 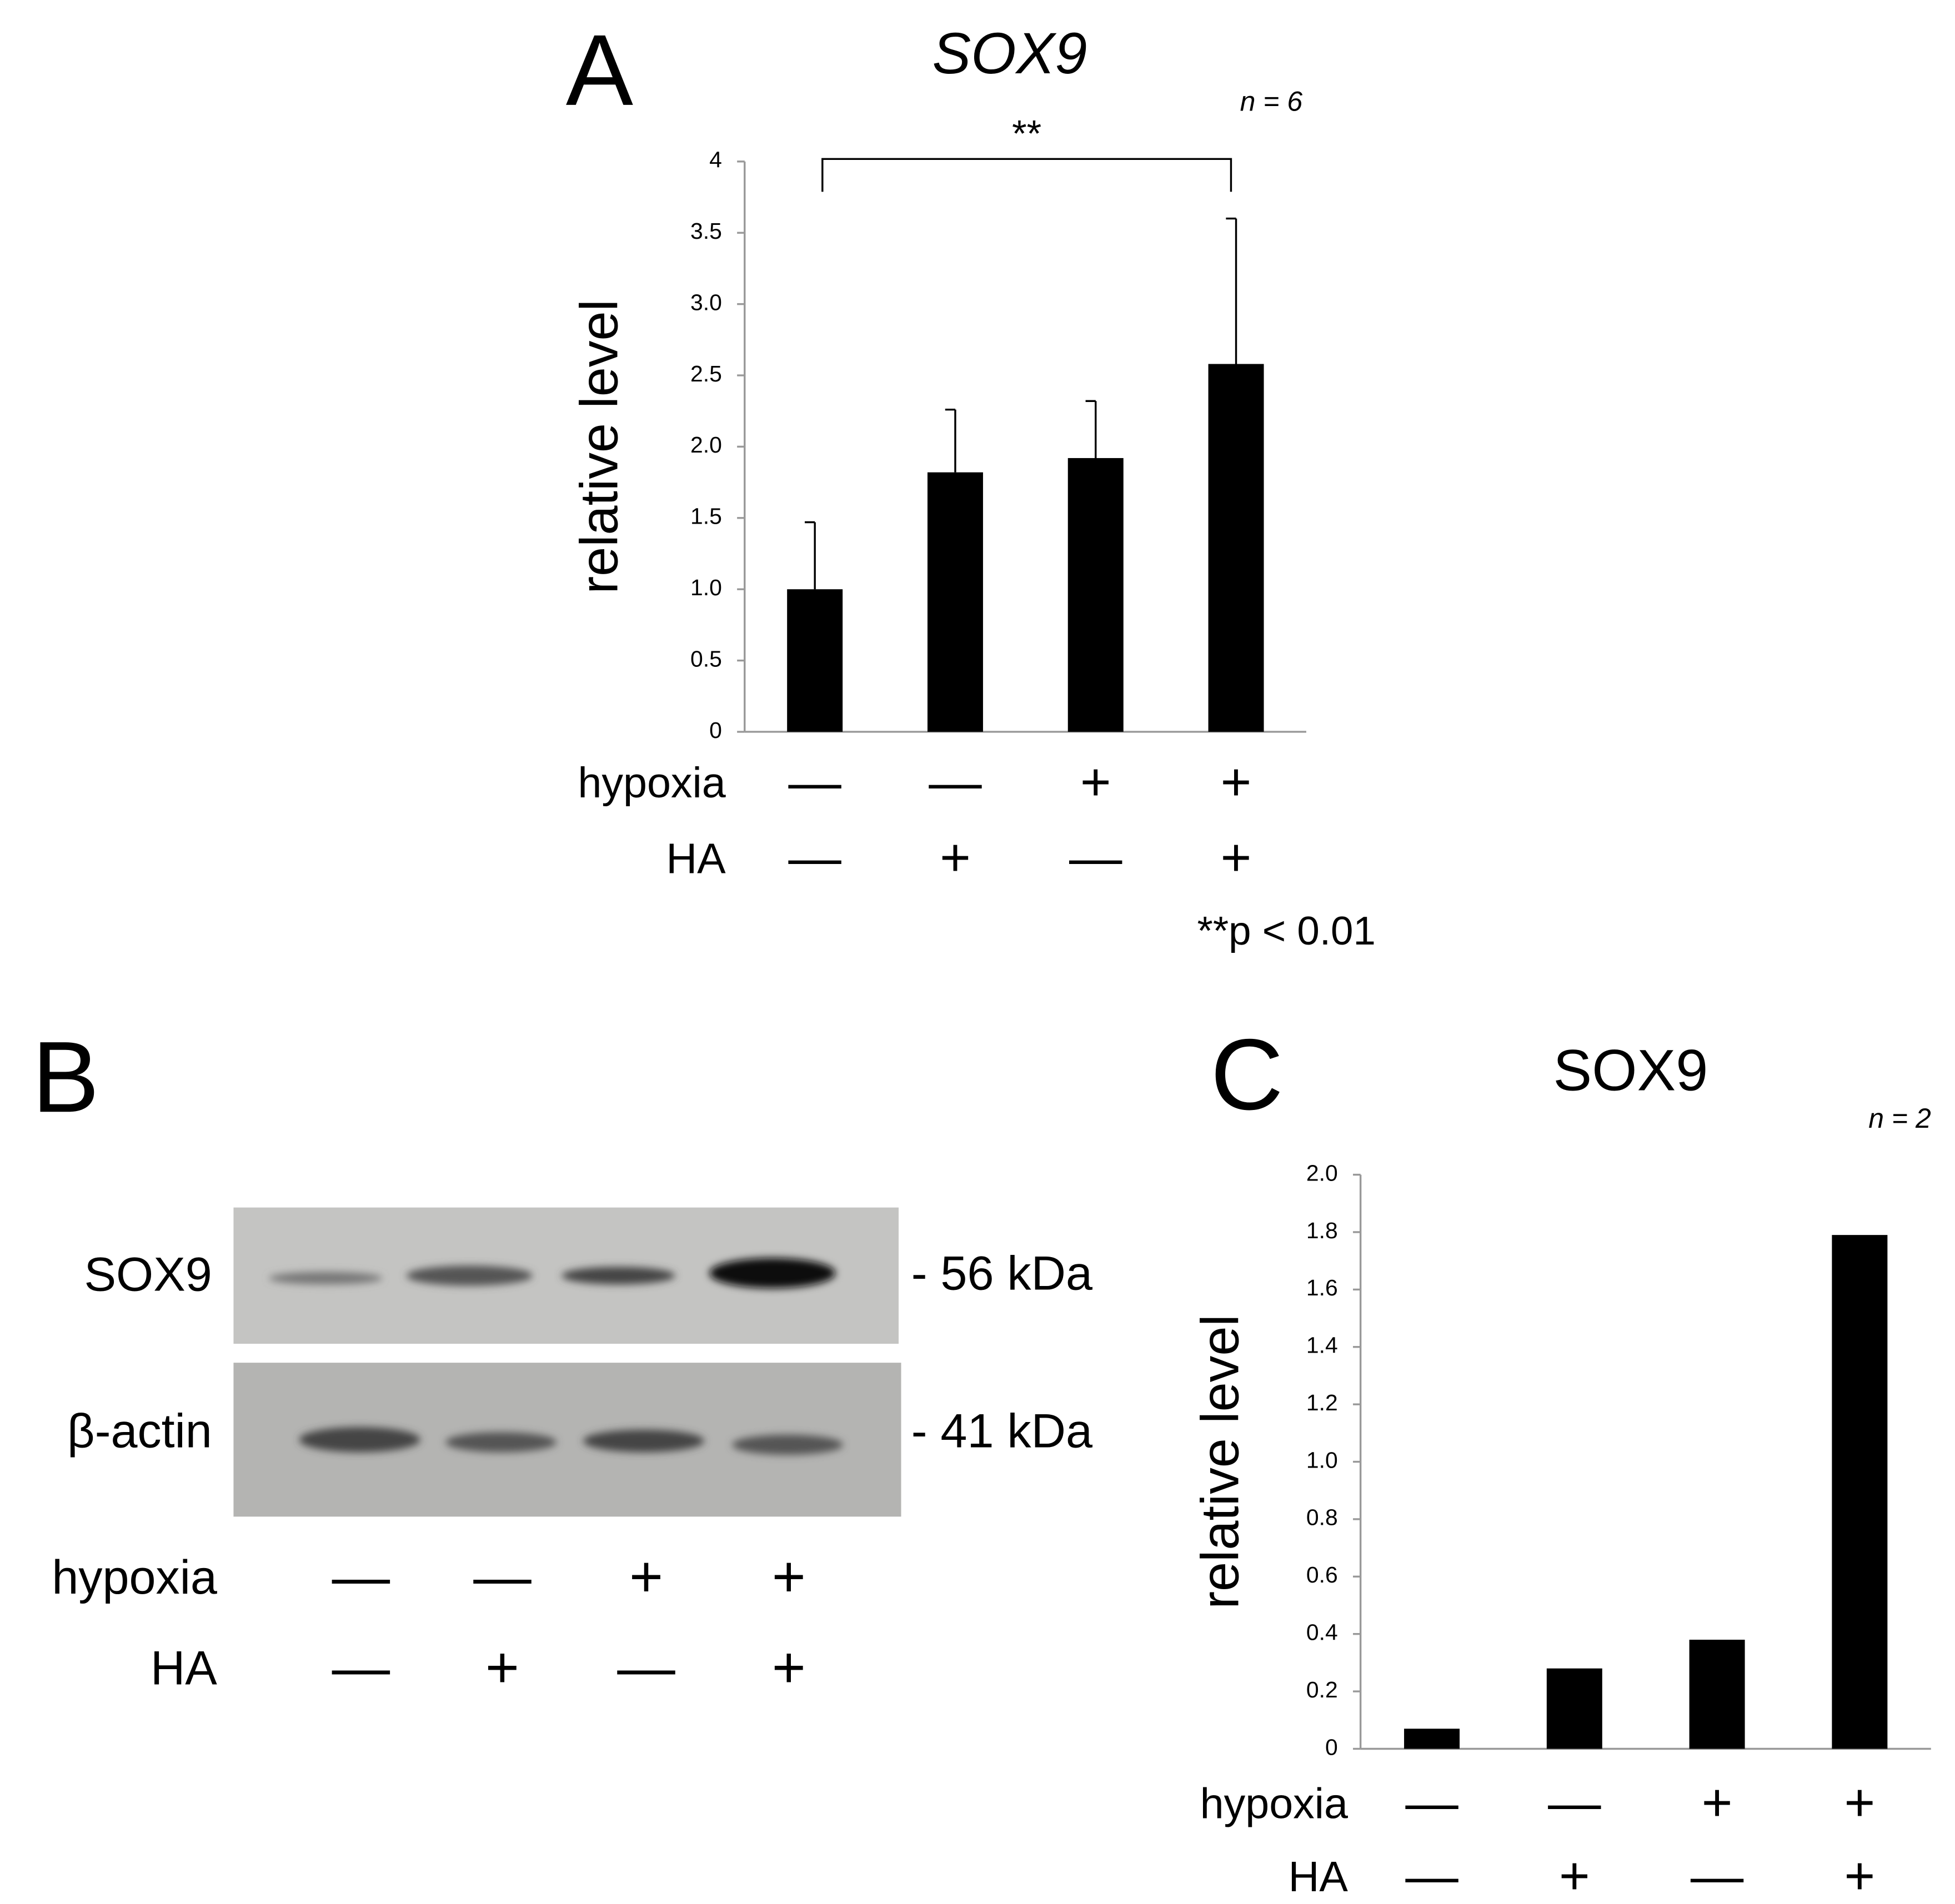 What do you see at coordinates (706, 658) in the screenshot?
I see `y-tick-label: 0.5` at bounding box center [706, 658].